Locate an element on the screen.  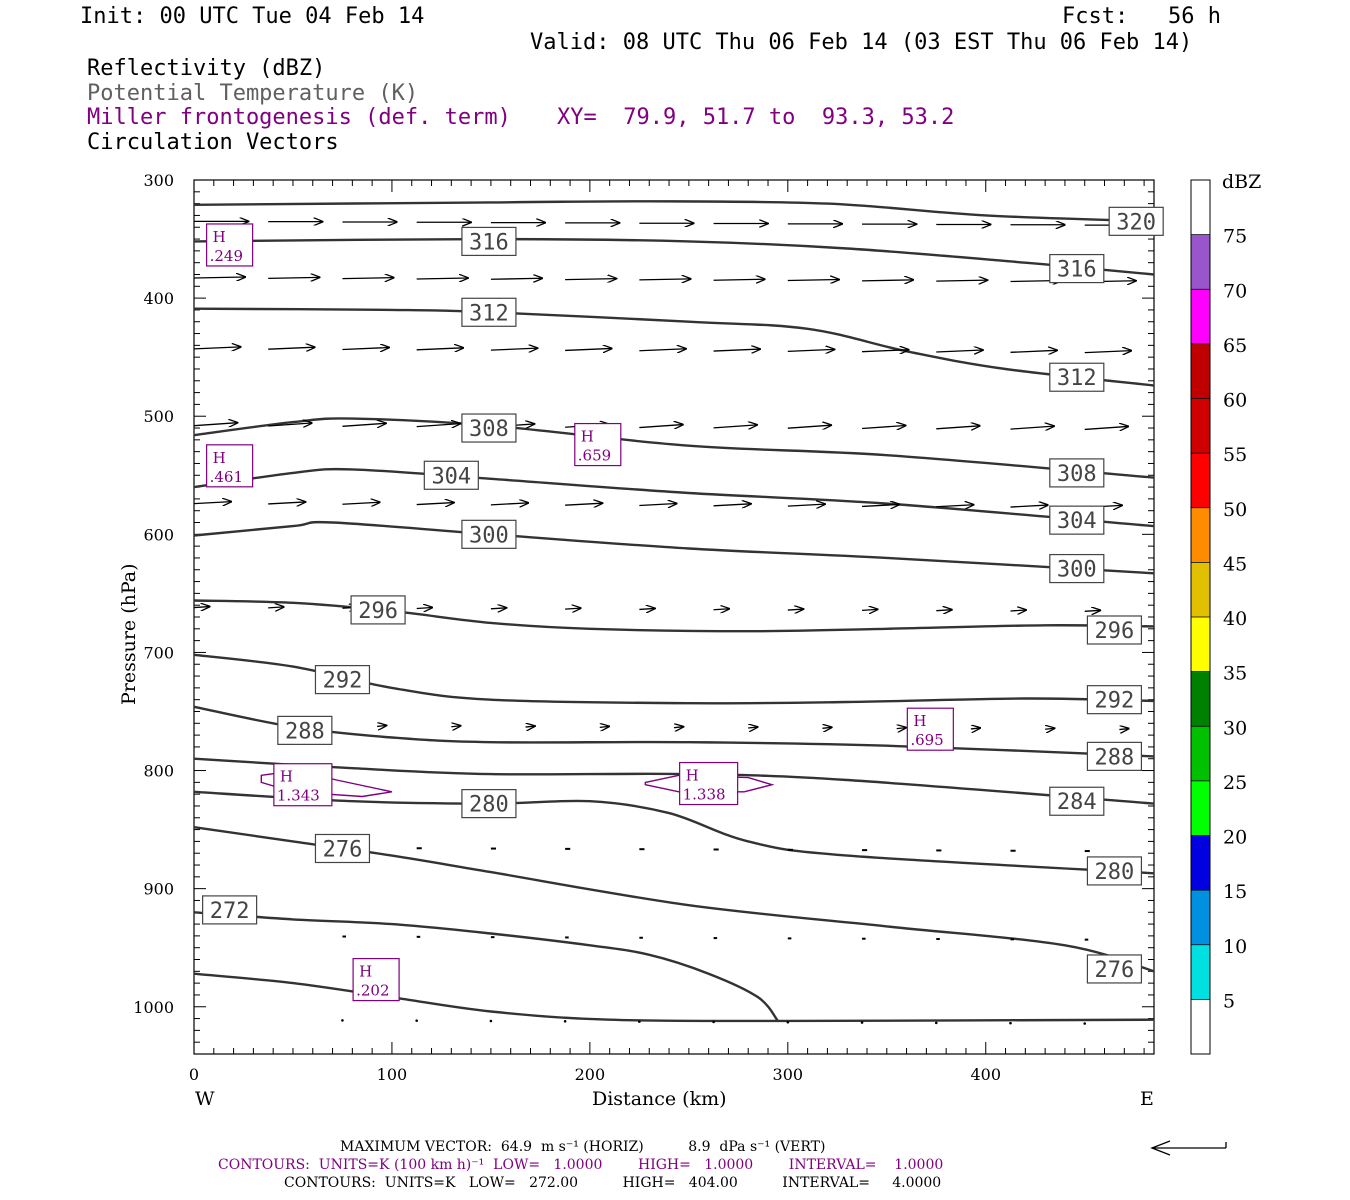
y-tick-label: 500 is located at coordinates (158, 416).